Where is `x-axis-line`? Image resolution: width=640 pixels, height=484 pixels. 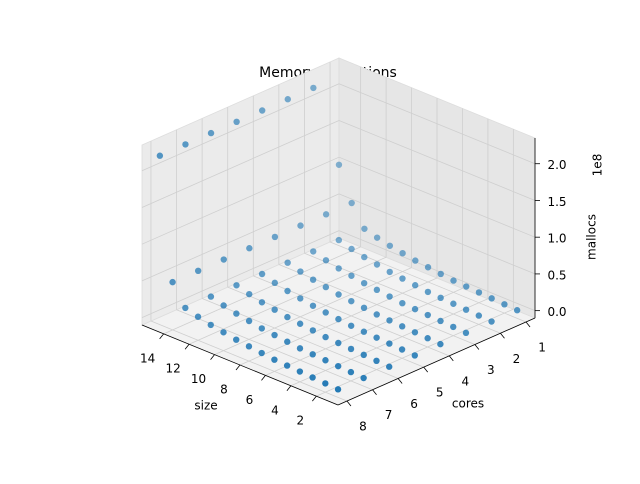
x-axis-line is located at coordinates (240, 365).